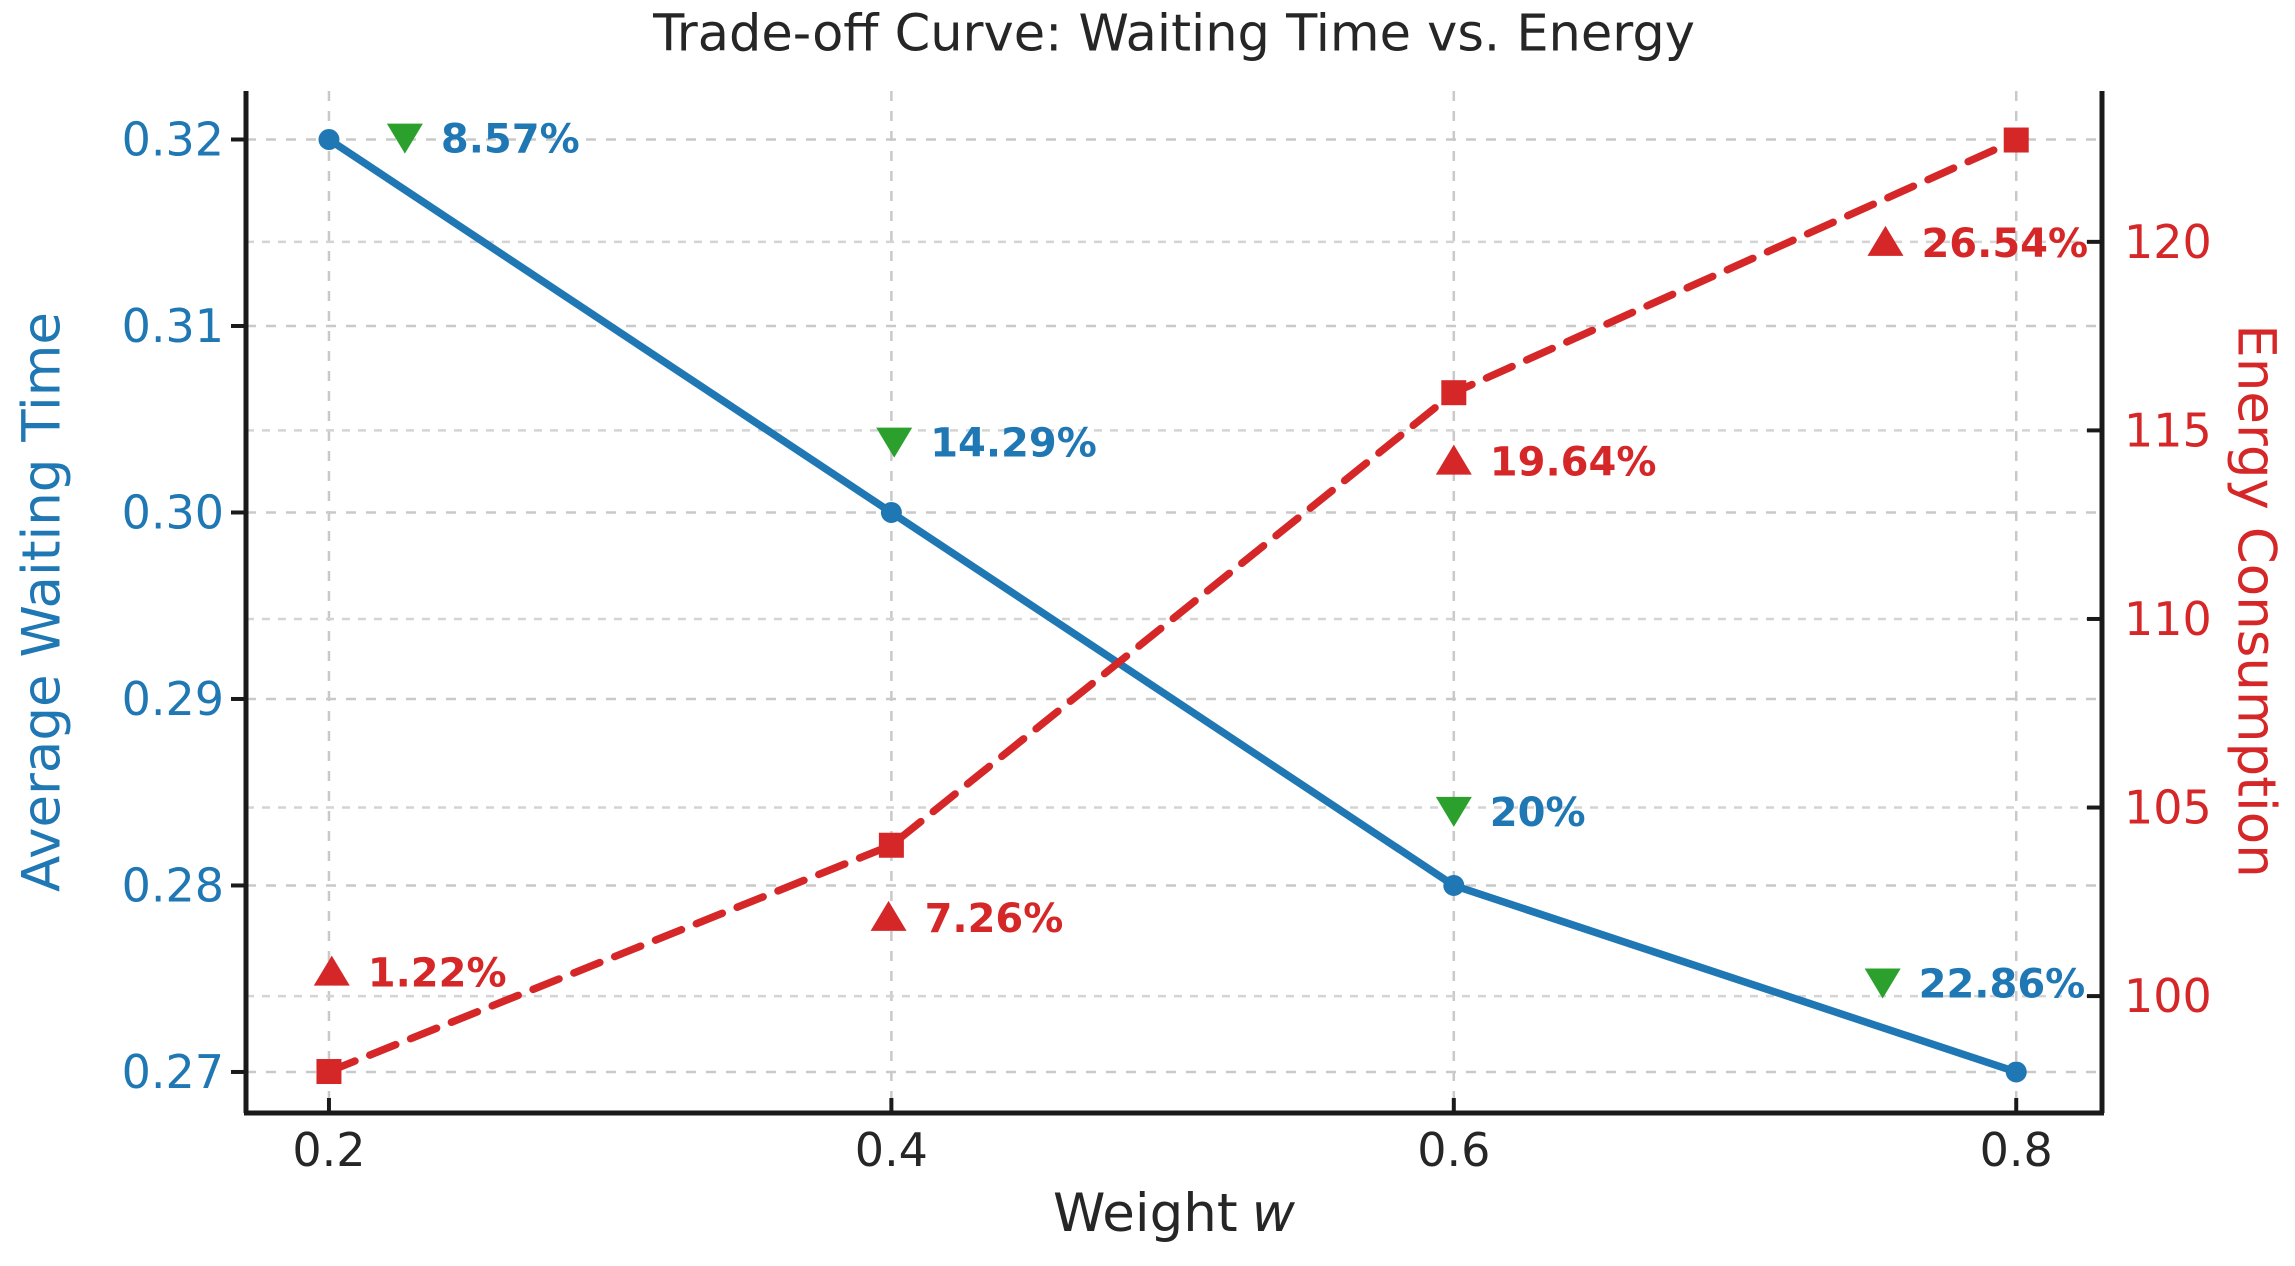  Describe the element at coordinates (994, 919) in the screenshot. I see `annotation-label-5: 7.26%` at that location.